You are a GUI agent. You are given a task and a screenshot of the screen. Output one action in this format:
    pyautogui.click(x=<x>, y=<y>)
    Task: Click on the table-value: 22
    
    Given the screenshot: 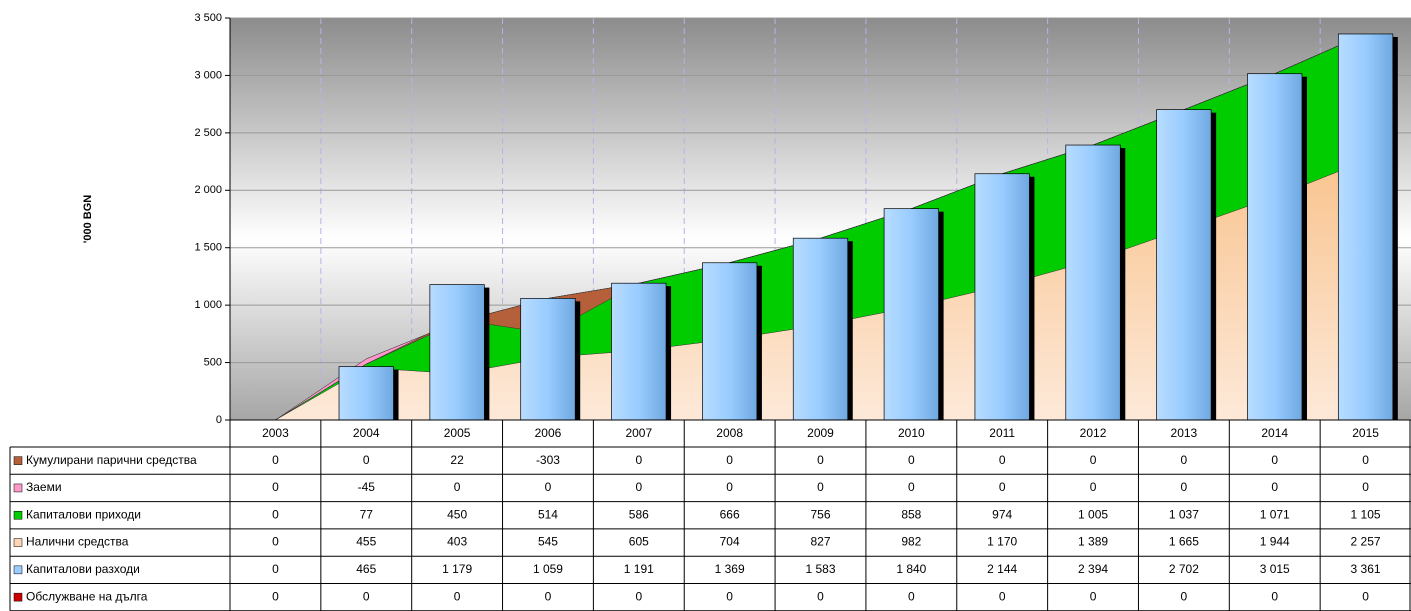 What is the action you would take?
    pyautogui.click(x=457, y=460)
    